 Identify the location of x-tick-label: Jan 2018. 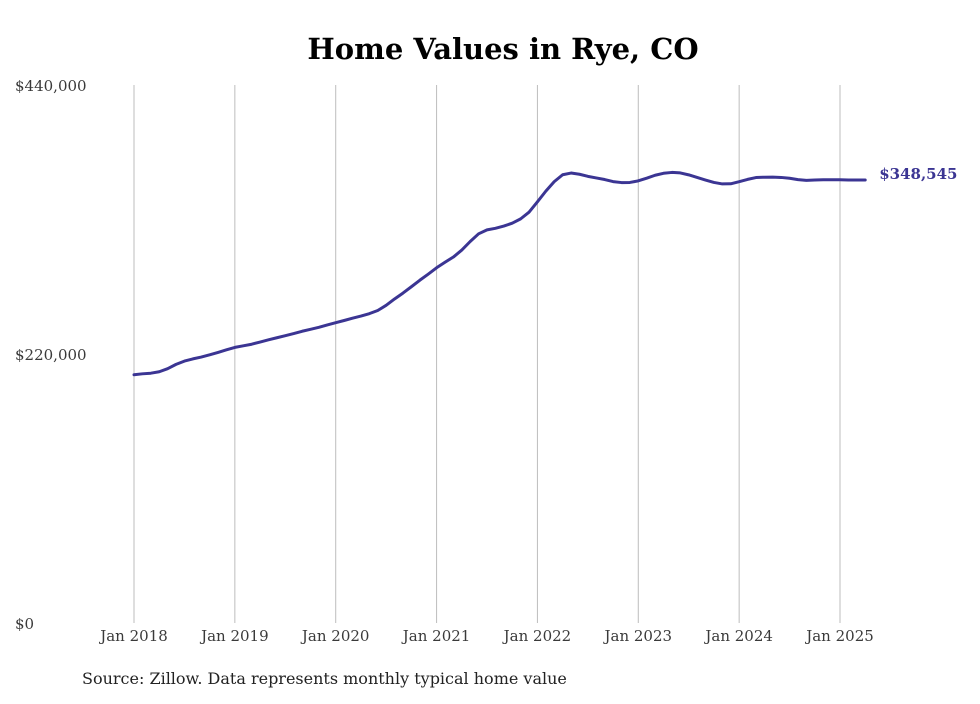
(133, 636).